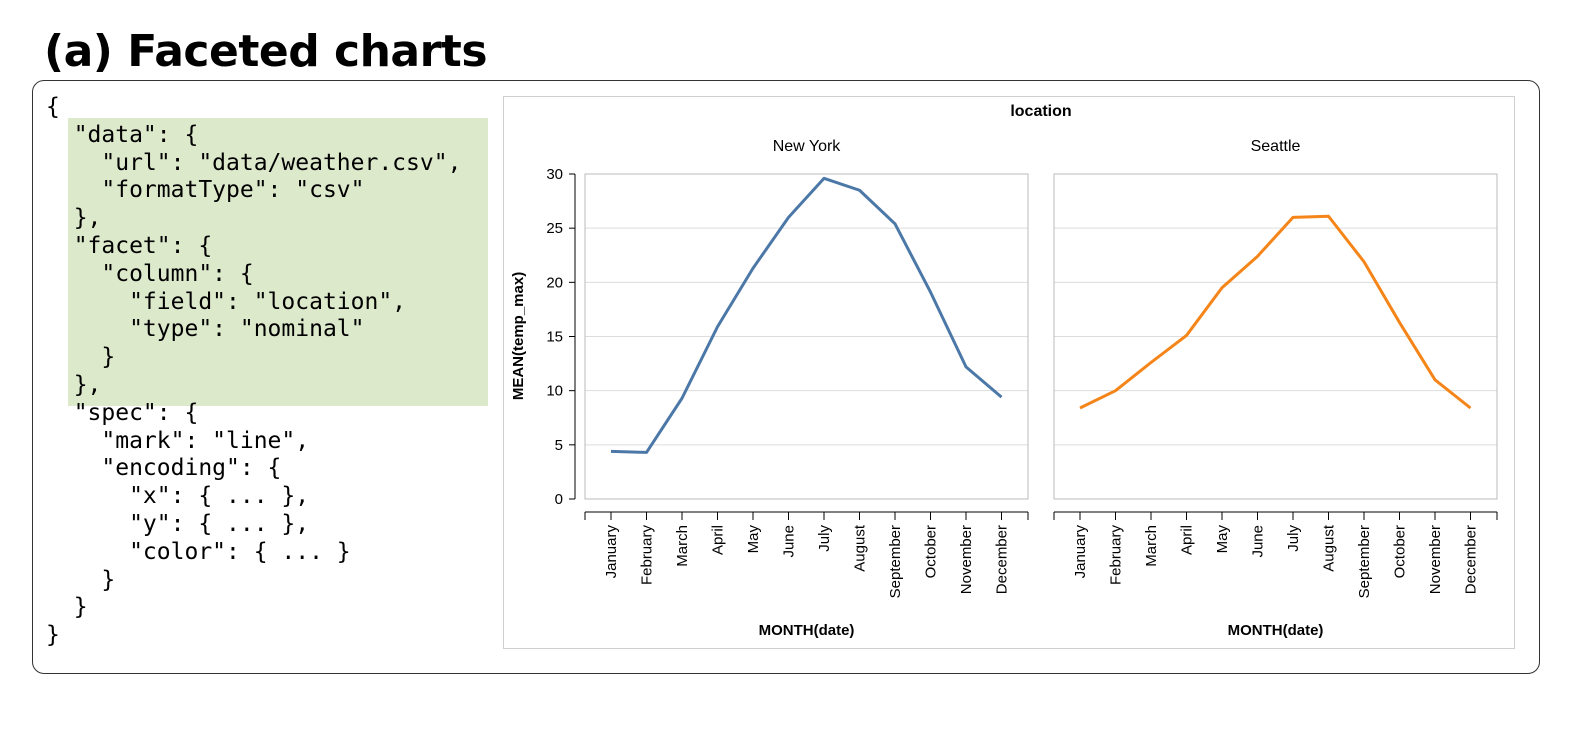 The image size is (1584, 732). Describe the element at coordinates (198, 551) in the screenshot. I see `code-line: "color": { ... }` at that location.